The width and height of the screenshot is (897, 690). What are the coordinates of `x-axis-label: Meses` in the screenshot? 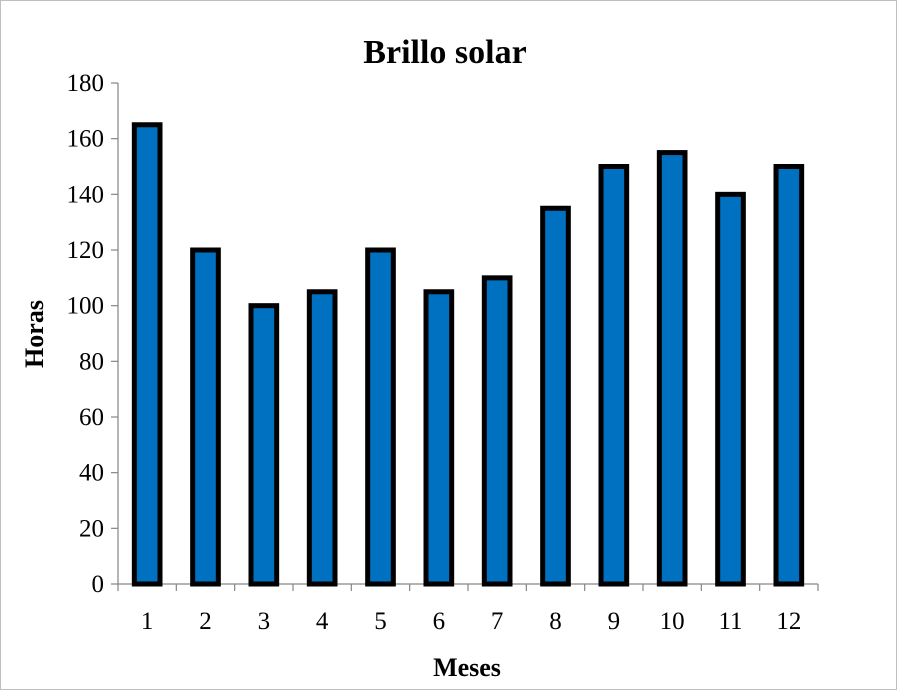 It's located at (467, 667).